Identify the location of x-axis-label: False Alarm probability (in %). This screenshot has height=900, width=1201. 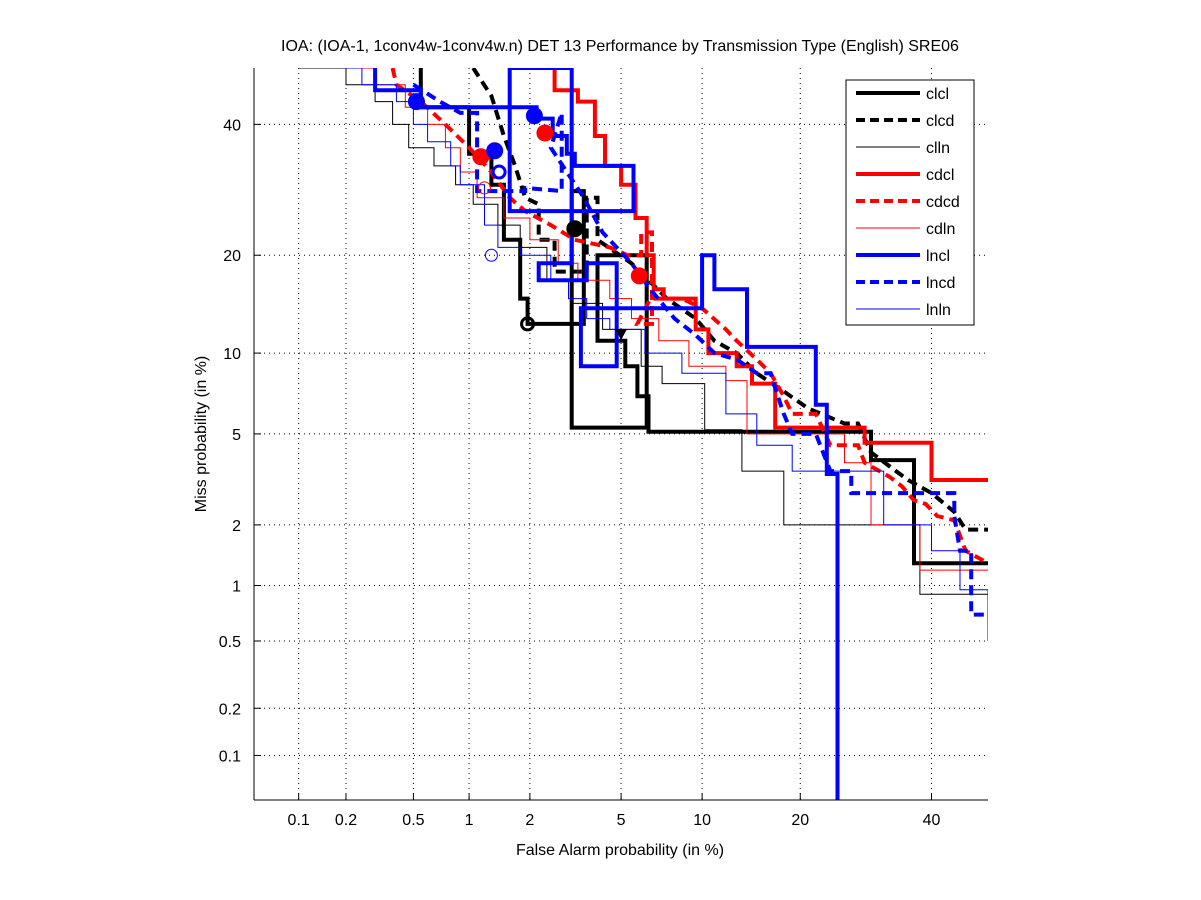
(620, 850).